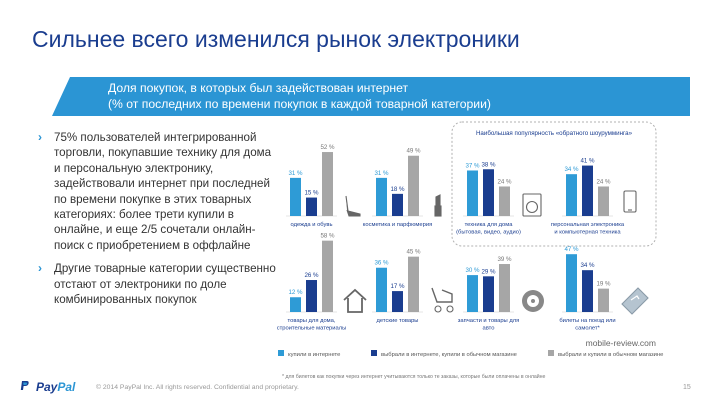 This screenshot has height=405, width=720. I want to click on paypal-logo-icon, so click(24, 385).